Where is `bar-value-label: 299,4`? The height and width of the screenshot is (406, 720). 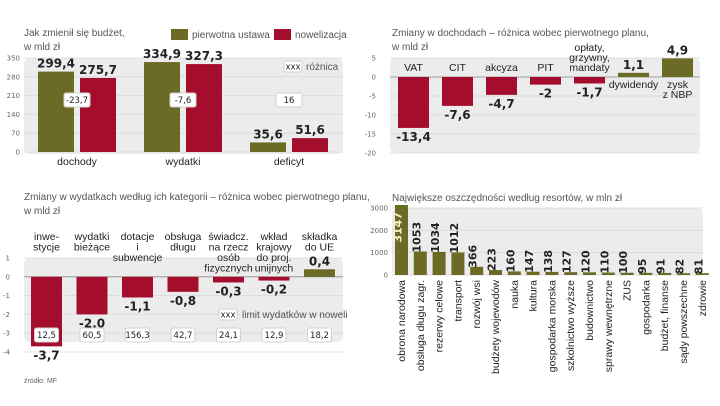 bar-value-label: 299,4 is located at coordinates (56, 64).